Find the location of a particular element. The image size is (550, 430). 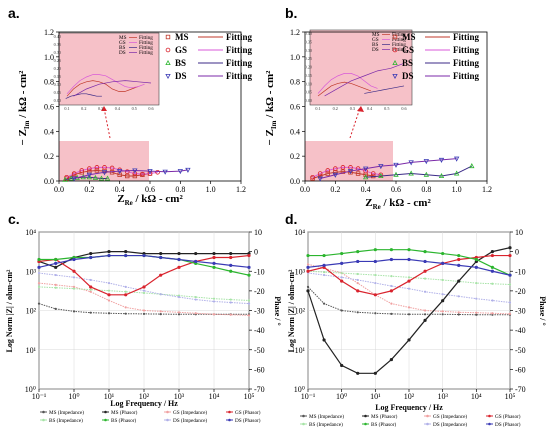

legend-label: GS (Phasor) is located at coordinates (508, 416).